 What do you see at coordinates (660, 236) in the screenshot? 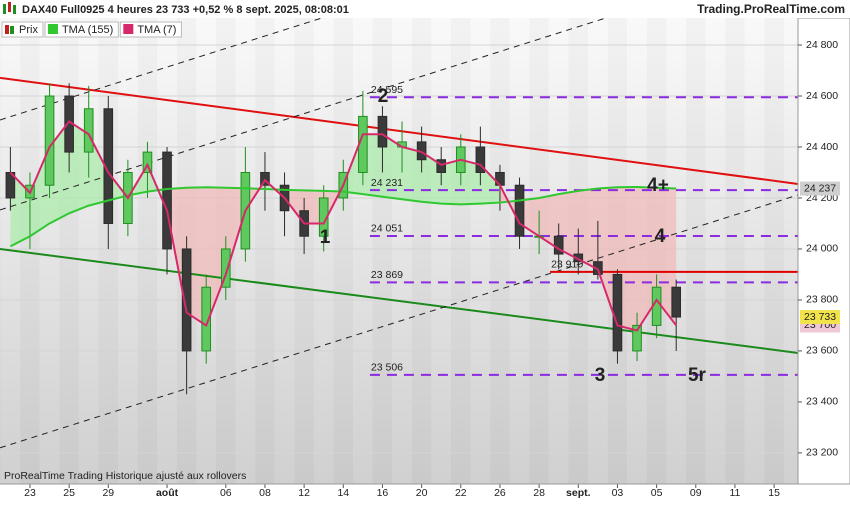
I see `wave-label: 4` at bounding box center [660, 236].